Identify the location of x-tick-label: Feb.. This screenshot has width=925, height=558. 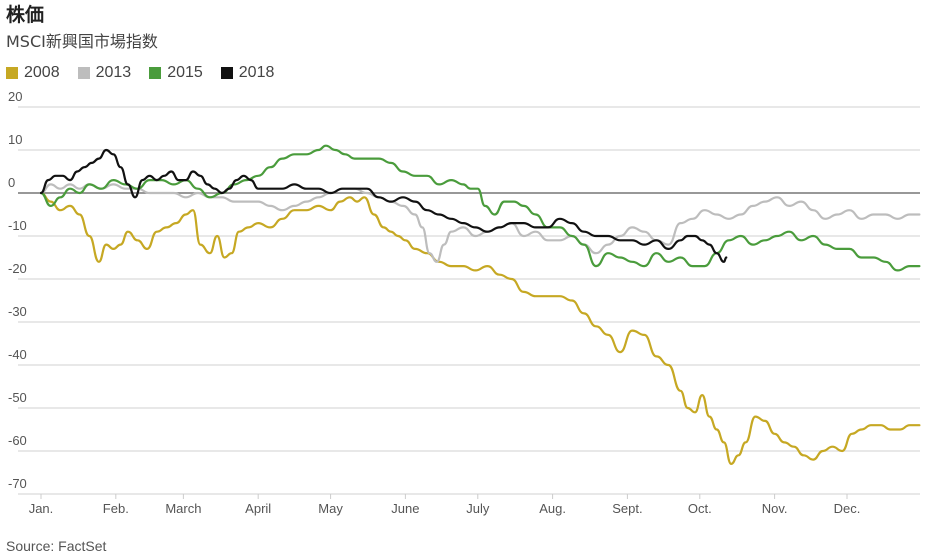
(116, 508).